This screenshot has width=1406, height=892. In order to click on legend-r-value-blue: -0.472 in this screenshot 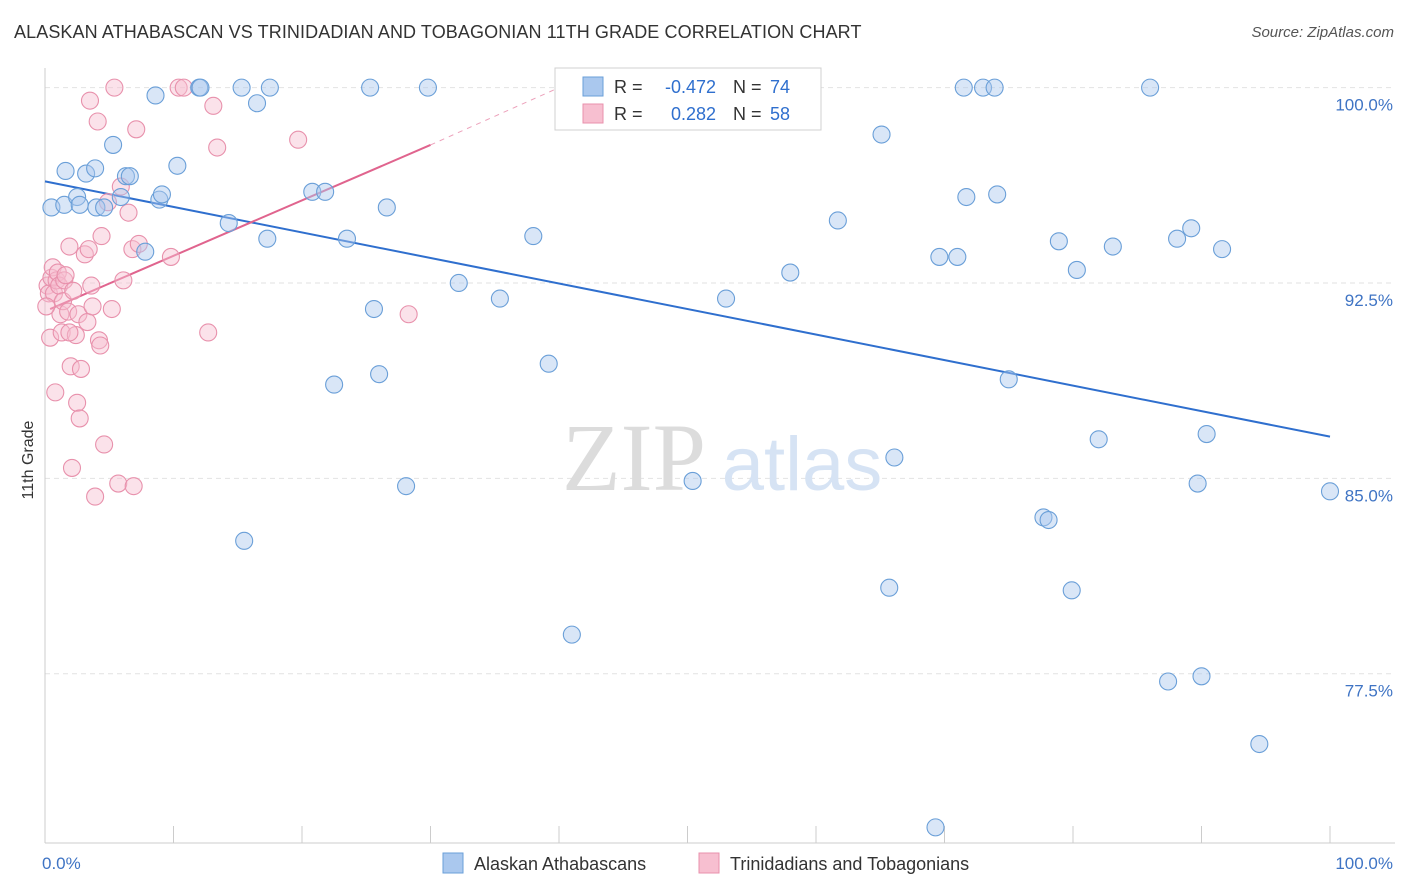, I will do `click(690, 87)`.